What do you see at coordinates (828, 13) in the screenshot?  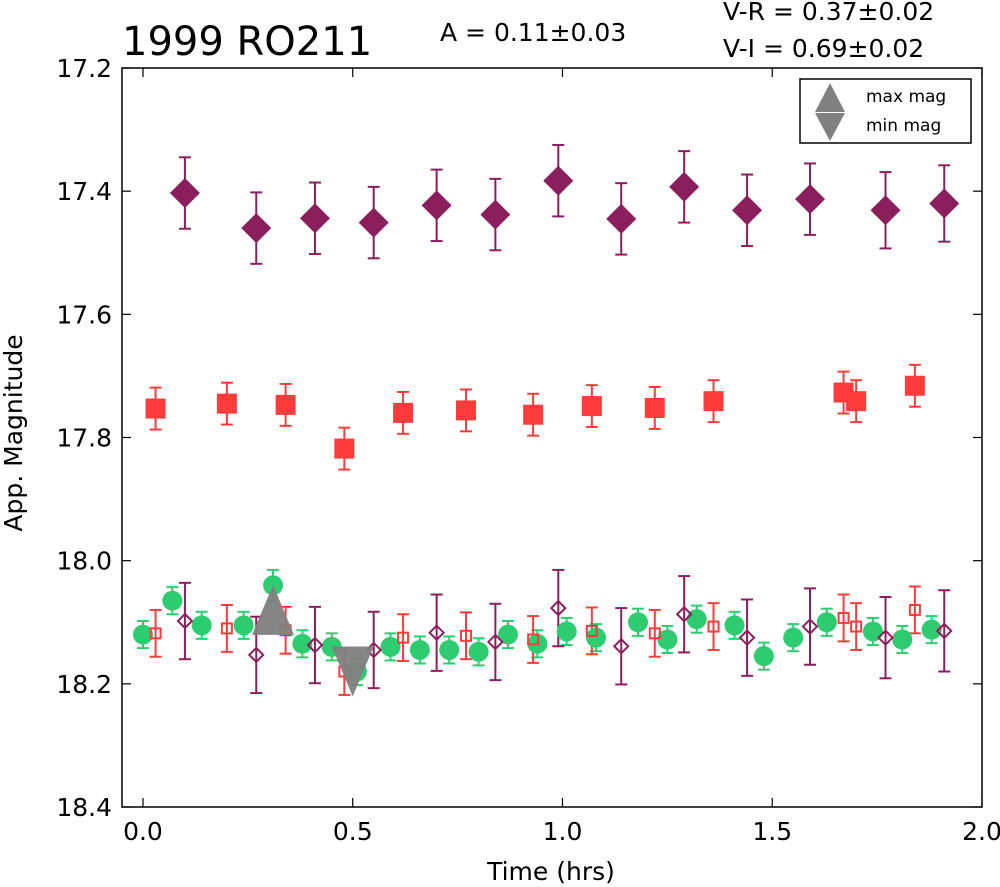 I see `v-minus-r-annotation: V-R = 0.37±0.02` at bounding box center [828, 13].